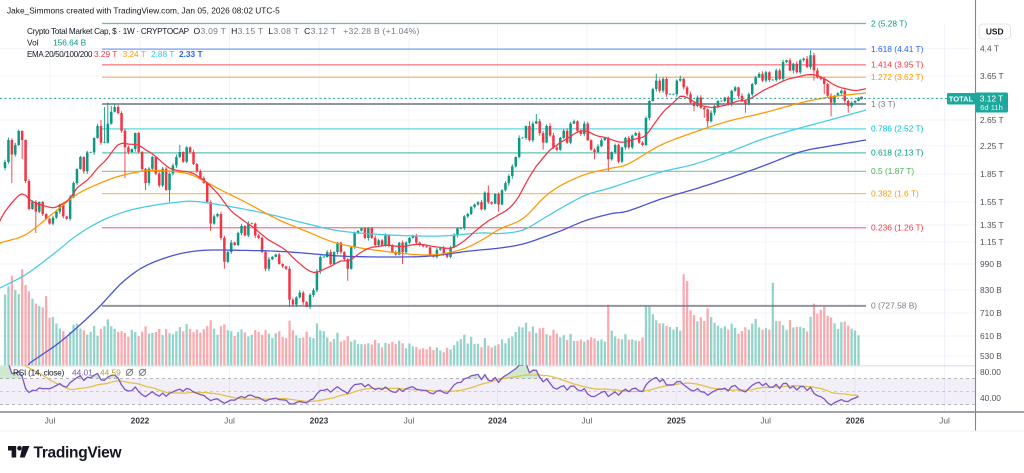 The image size is (1024, 473). I want to click on svg-text: 610 B, so click(991, 336).